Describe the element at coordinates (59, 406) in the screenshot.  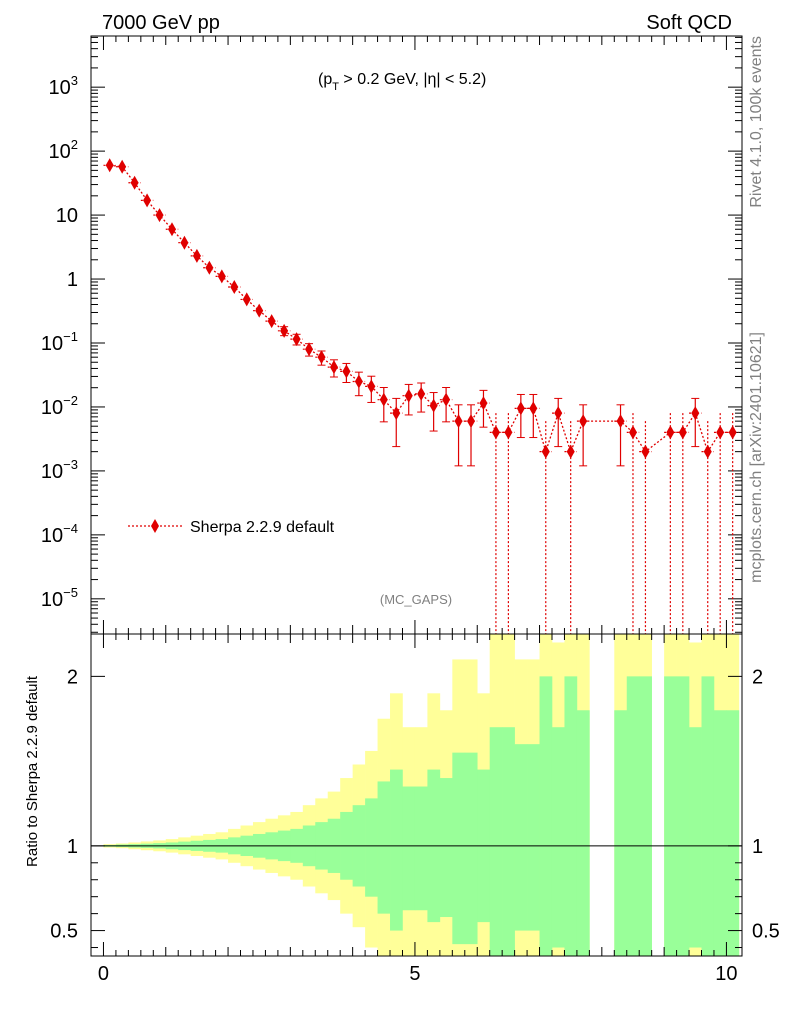
I see `y-tick-label: 10⁻²` at that location.